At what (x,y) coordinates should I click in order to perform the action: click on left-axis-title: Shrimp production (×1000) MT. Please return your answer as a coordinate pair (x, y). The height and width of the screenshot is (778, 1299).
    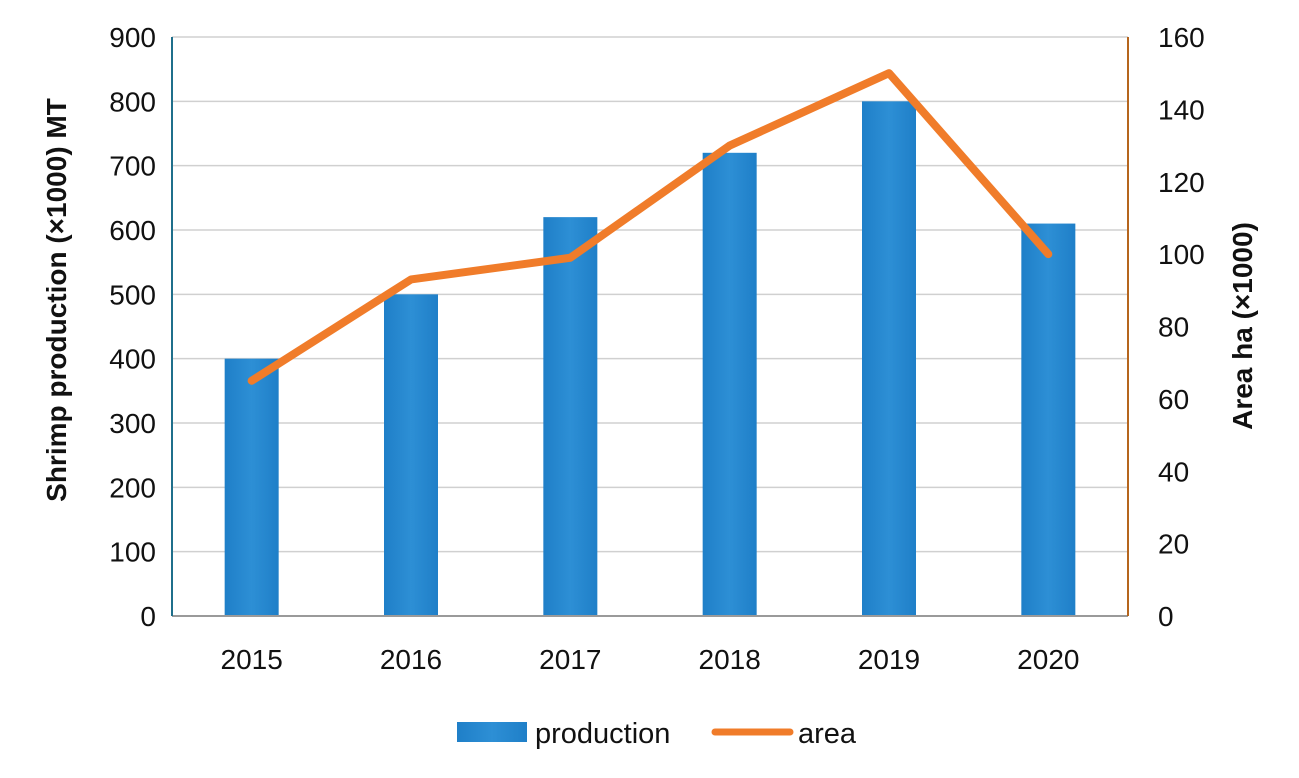
    Looking at the image, I should click on (56, 300).